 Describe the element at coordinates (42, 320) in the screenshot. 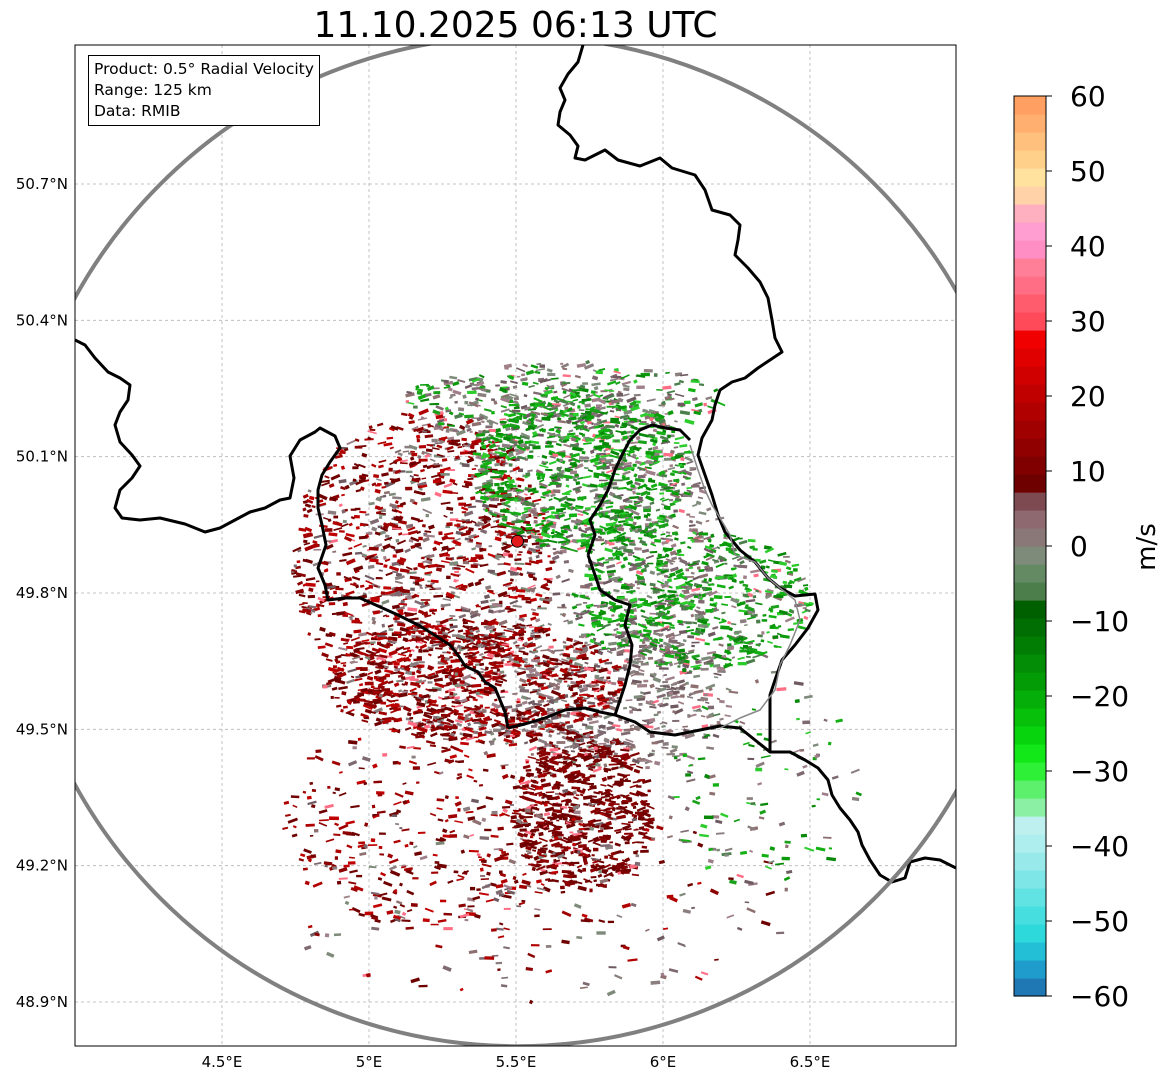

I see `lat-tick-label: 50.4°N` at that location.